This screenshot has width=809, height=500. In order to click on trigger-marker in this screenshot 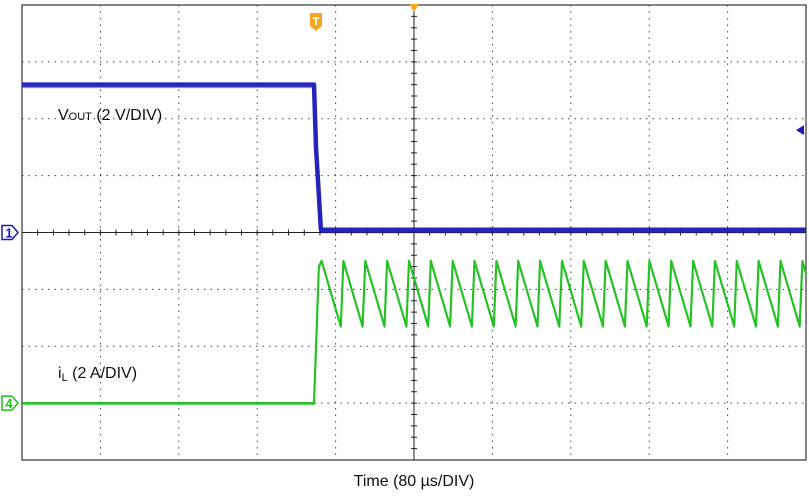, I will do `click(316, 22)`.